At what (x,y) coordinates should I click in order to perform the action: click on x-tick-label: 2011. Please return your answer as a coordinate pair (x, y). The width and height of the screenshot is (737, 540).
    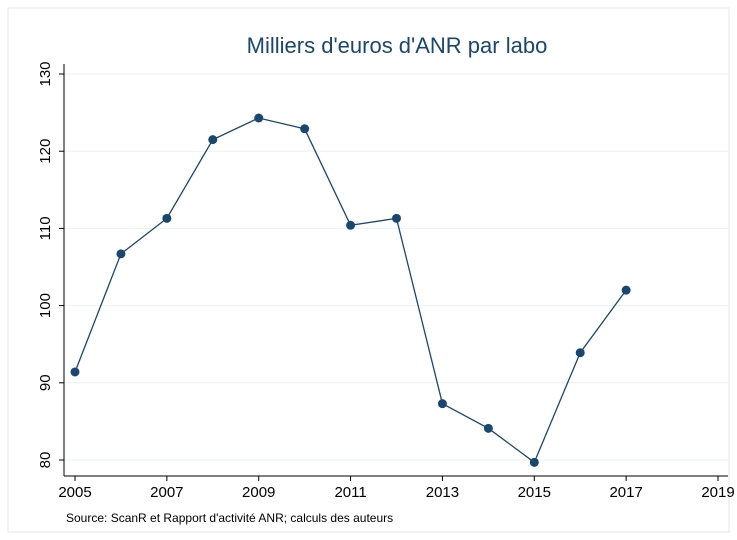
    Looking at the image, I should click on (350, 492).